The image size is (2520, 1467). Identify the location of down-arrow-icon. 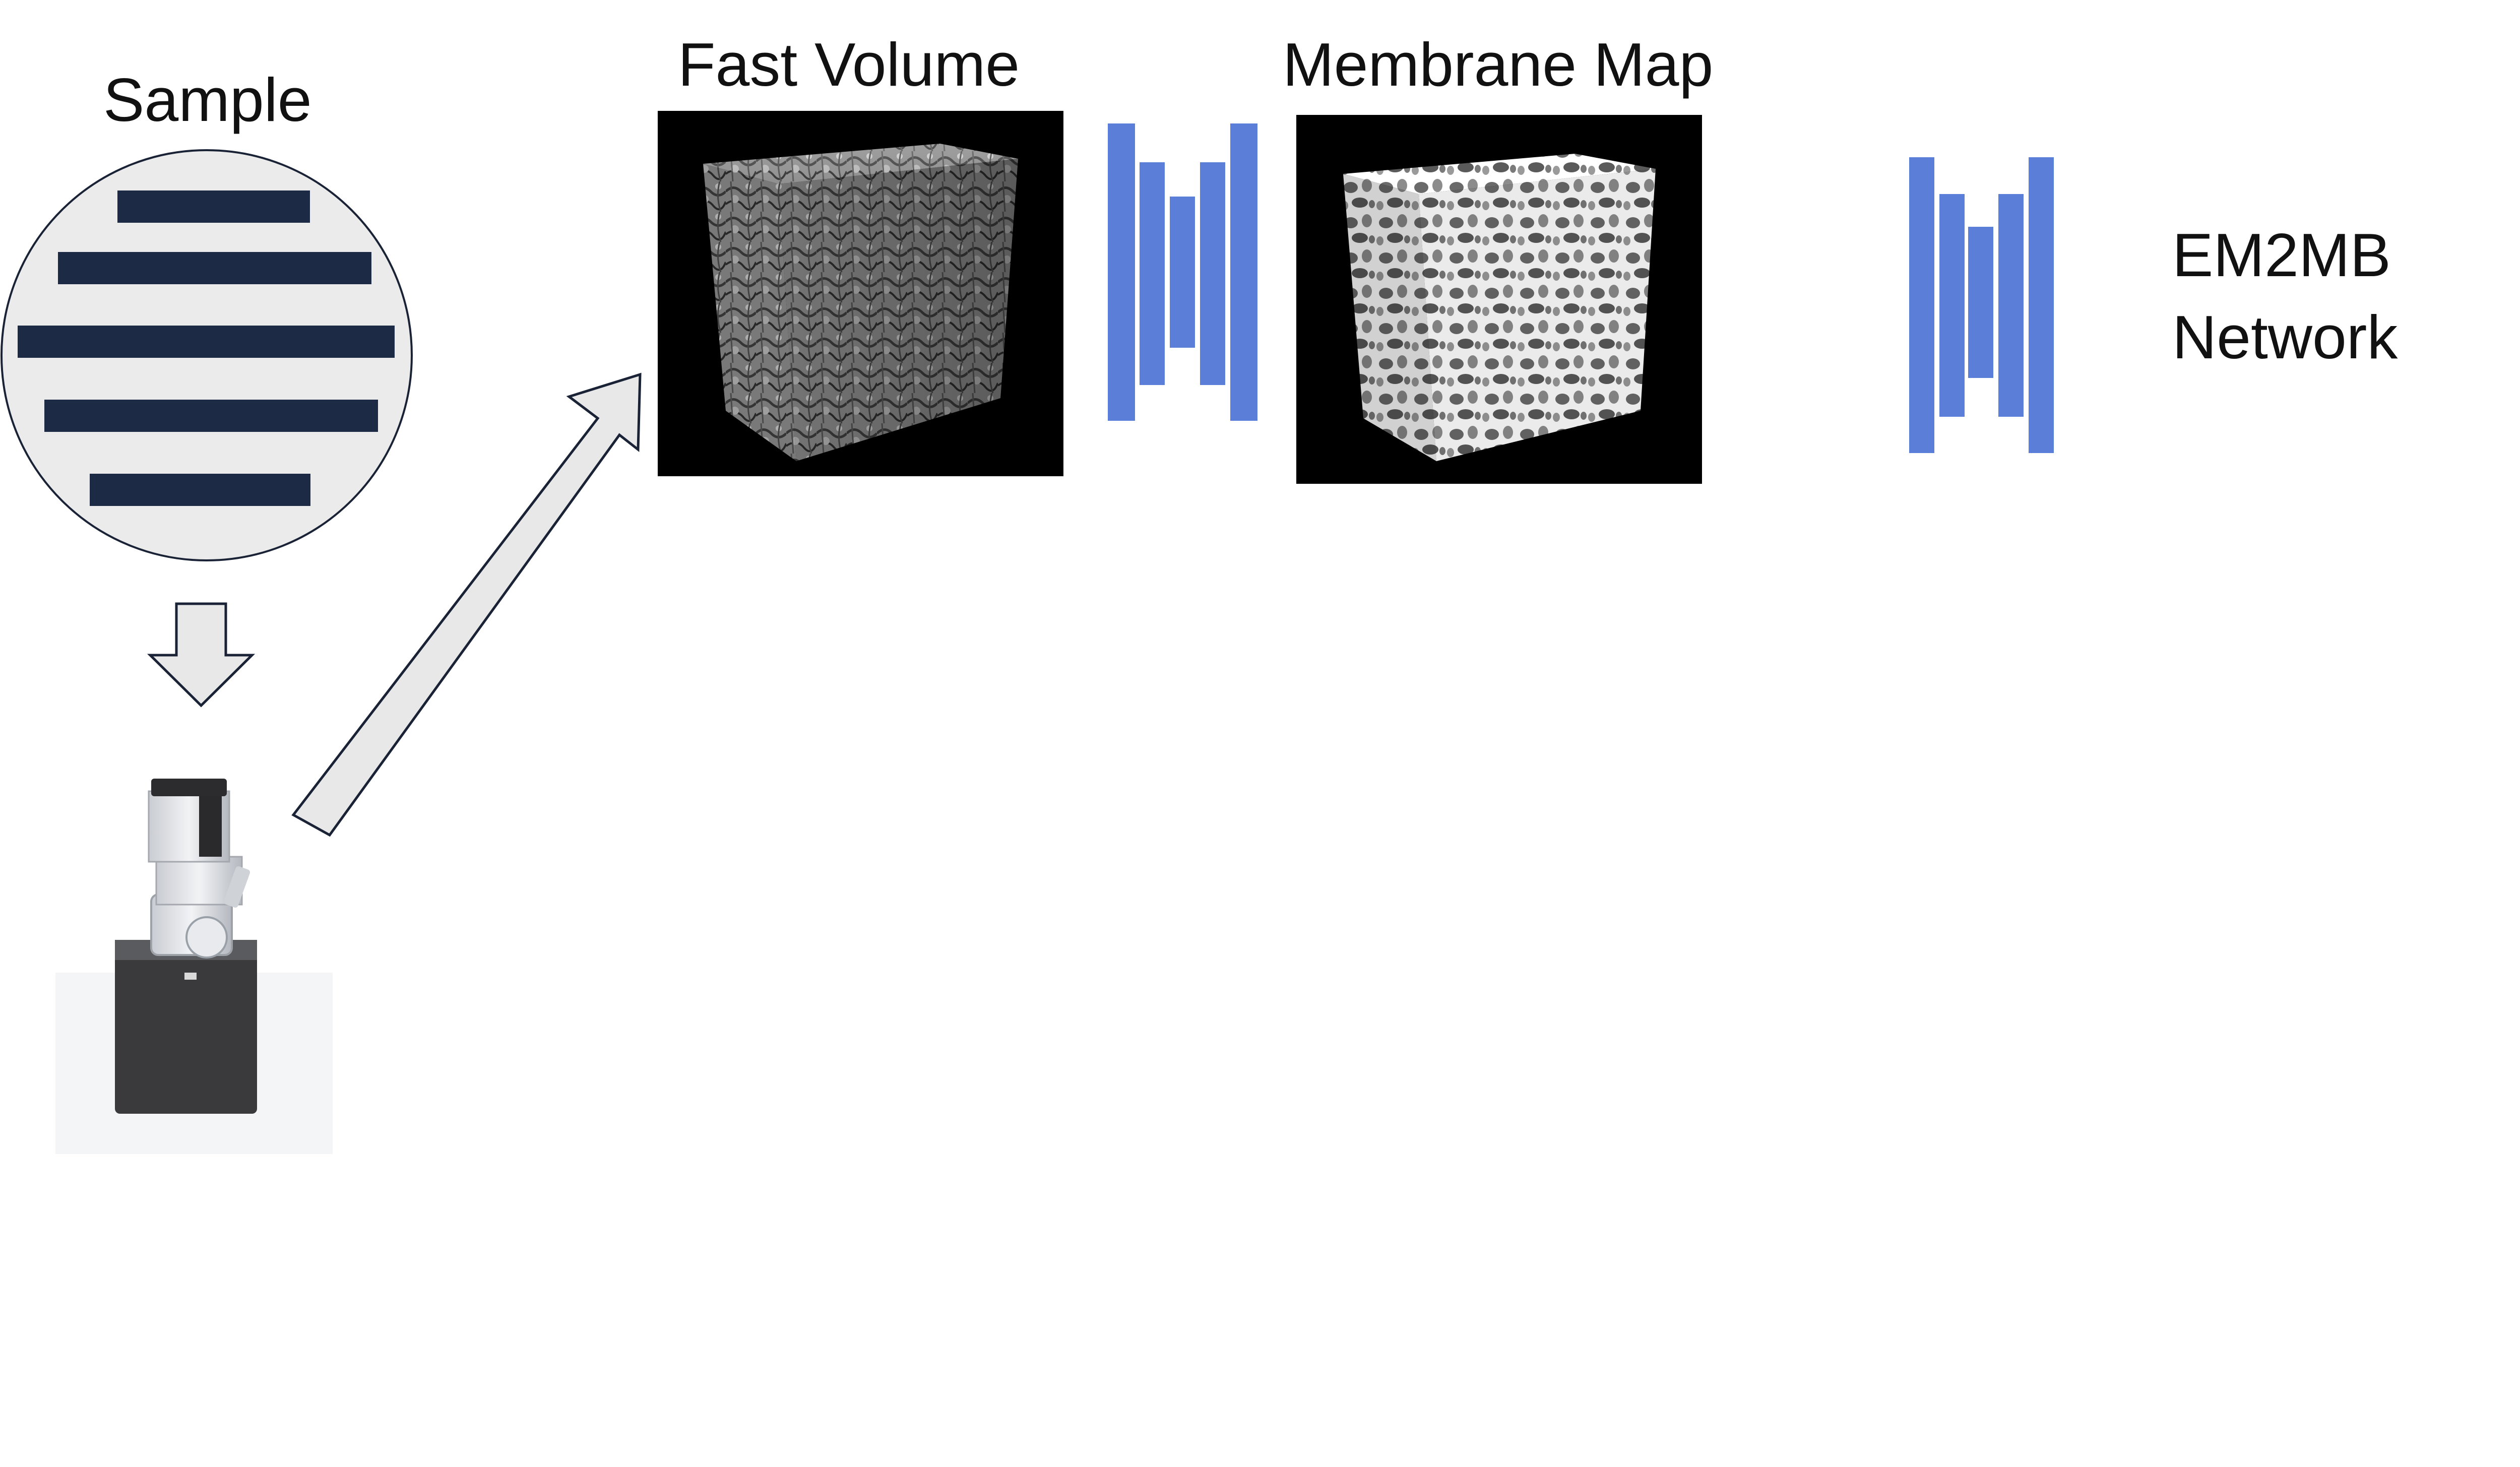
(201, 655).